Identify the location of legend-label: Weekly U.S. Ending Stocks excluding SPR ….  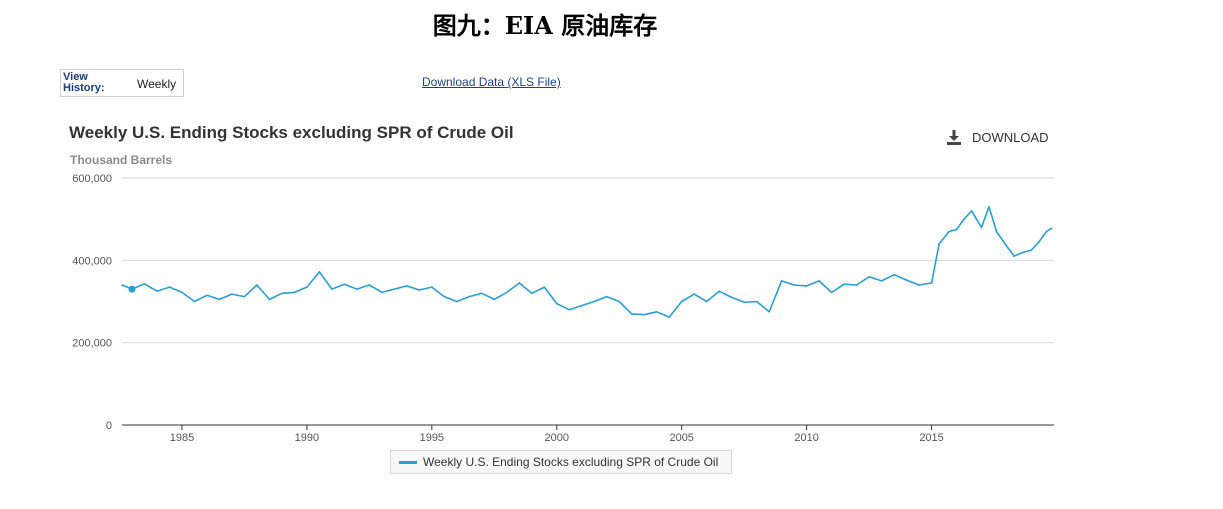
(571, 462).